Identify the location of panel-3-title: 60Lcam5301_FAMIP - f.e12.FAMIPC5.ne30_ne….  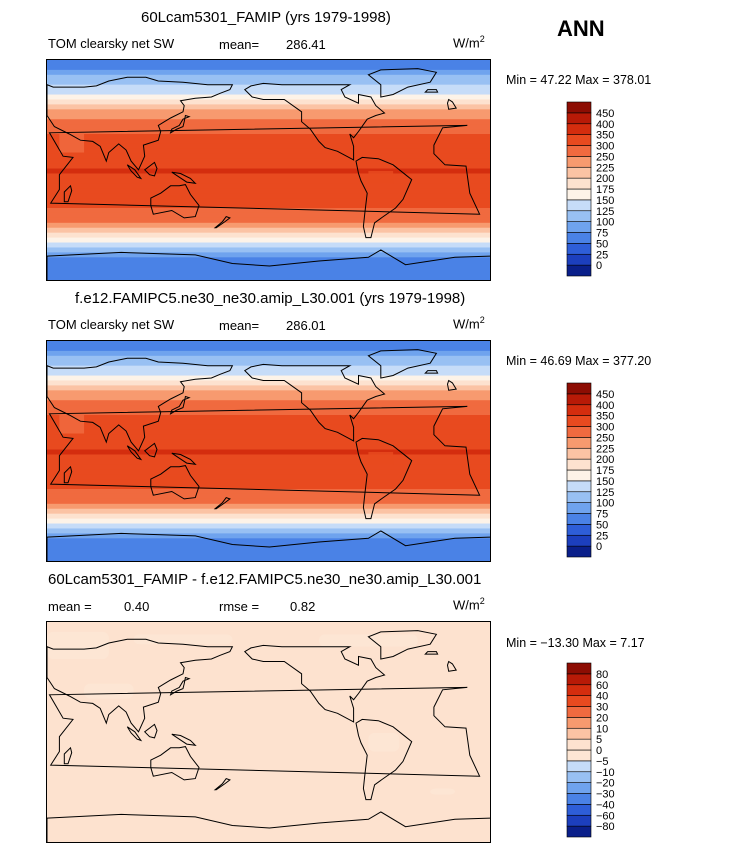
(265, 579).